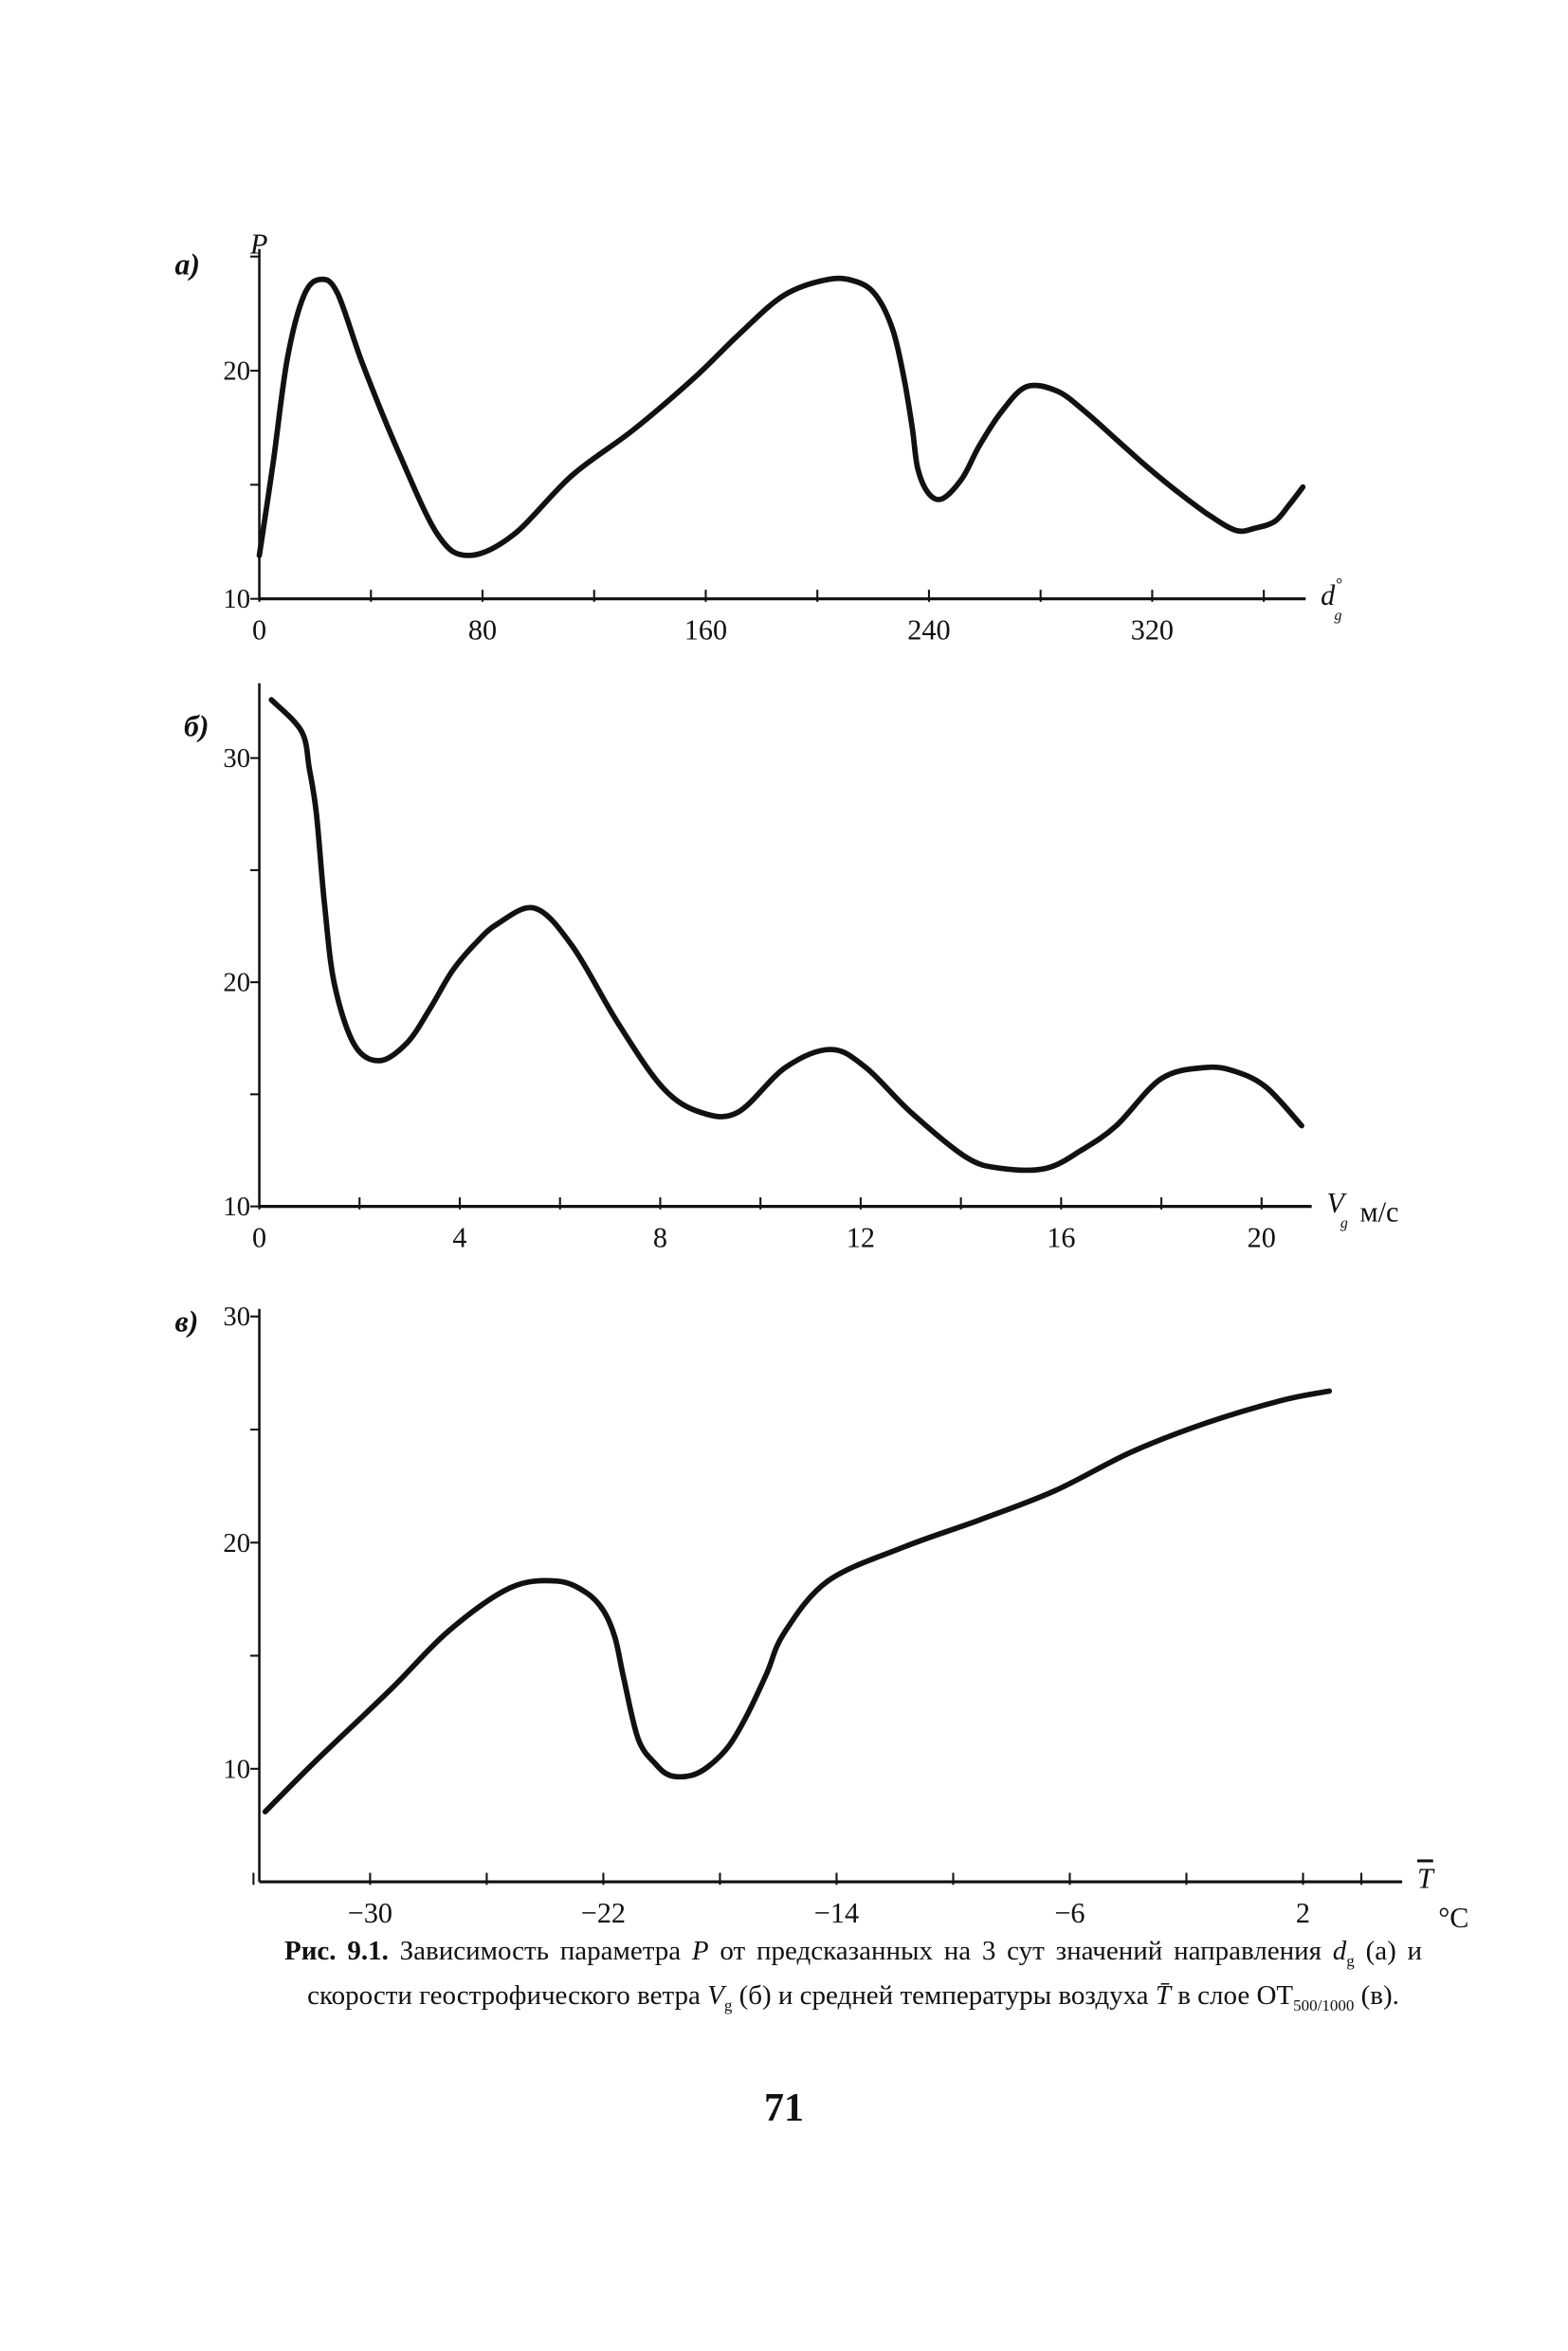  I want to click on x-tick-label: 4, so click(459, 1238).